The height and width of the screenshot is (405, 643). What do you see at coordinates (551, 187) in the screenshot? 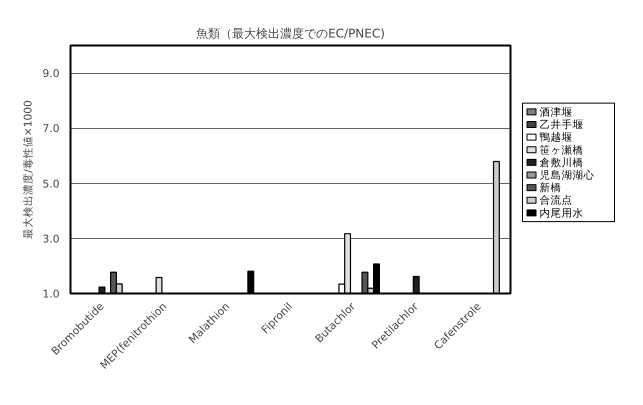
I see `legend-label: 新橋` at bounding box center [551, 187].